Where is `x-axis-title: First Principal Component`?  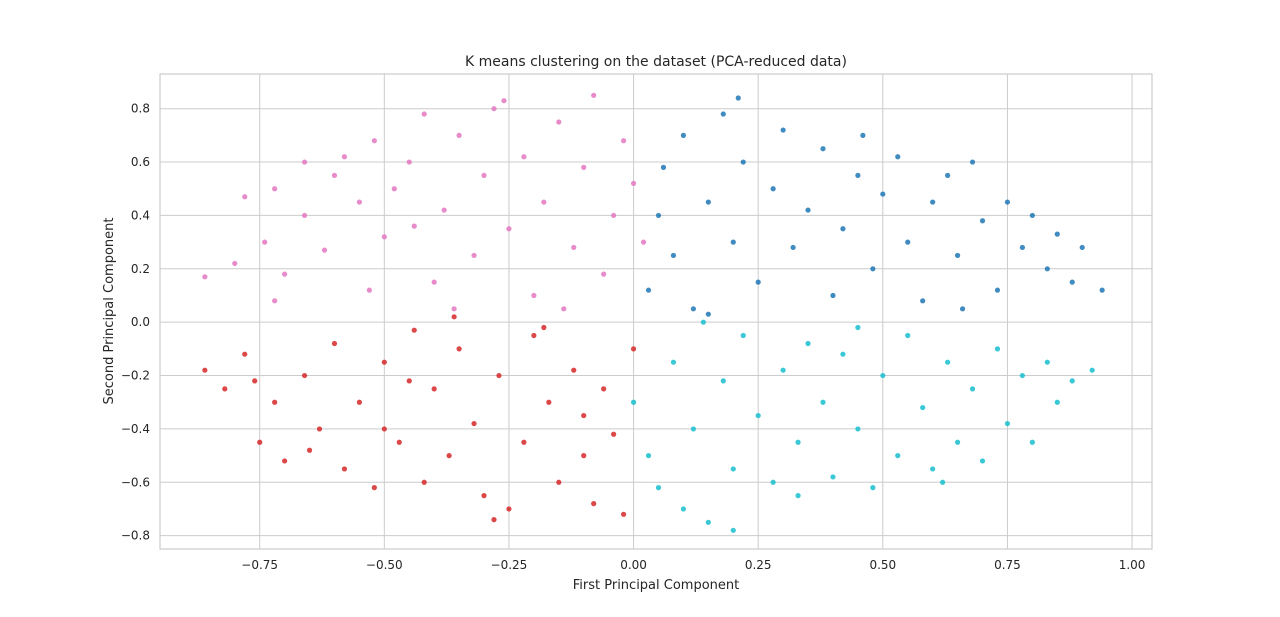
x-axis-title: First Principal Component is located at coordinates (656, 585).